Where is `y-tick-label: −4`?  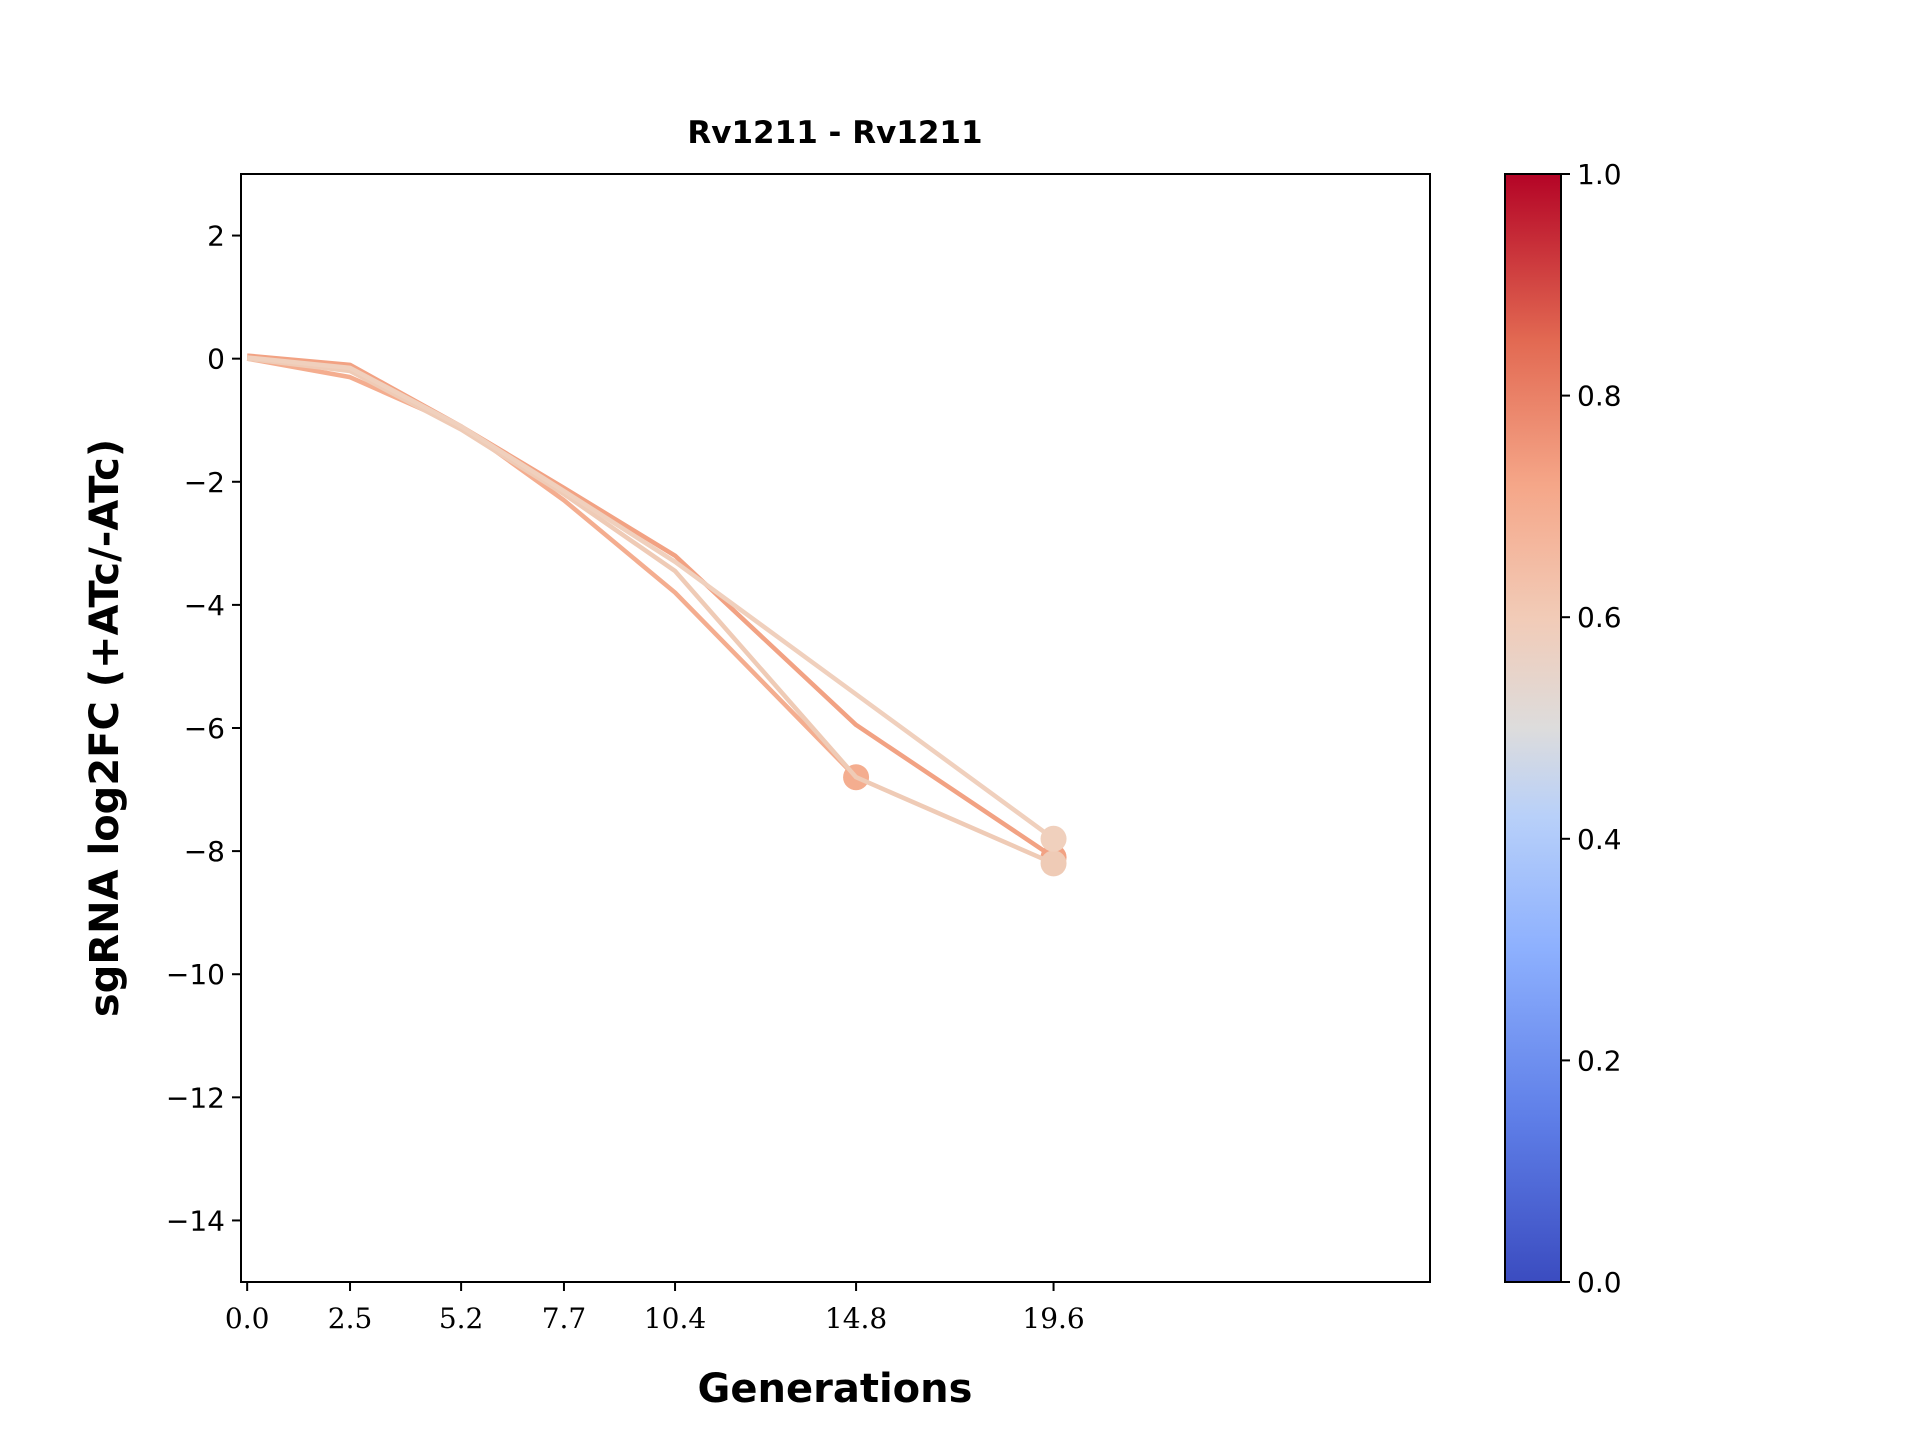 y-tick-label: −4 is located at coordinates (204, 605).